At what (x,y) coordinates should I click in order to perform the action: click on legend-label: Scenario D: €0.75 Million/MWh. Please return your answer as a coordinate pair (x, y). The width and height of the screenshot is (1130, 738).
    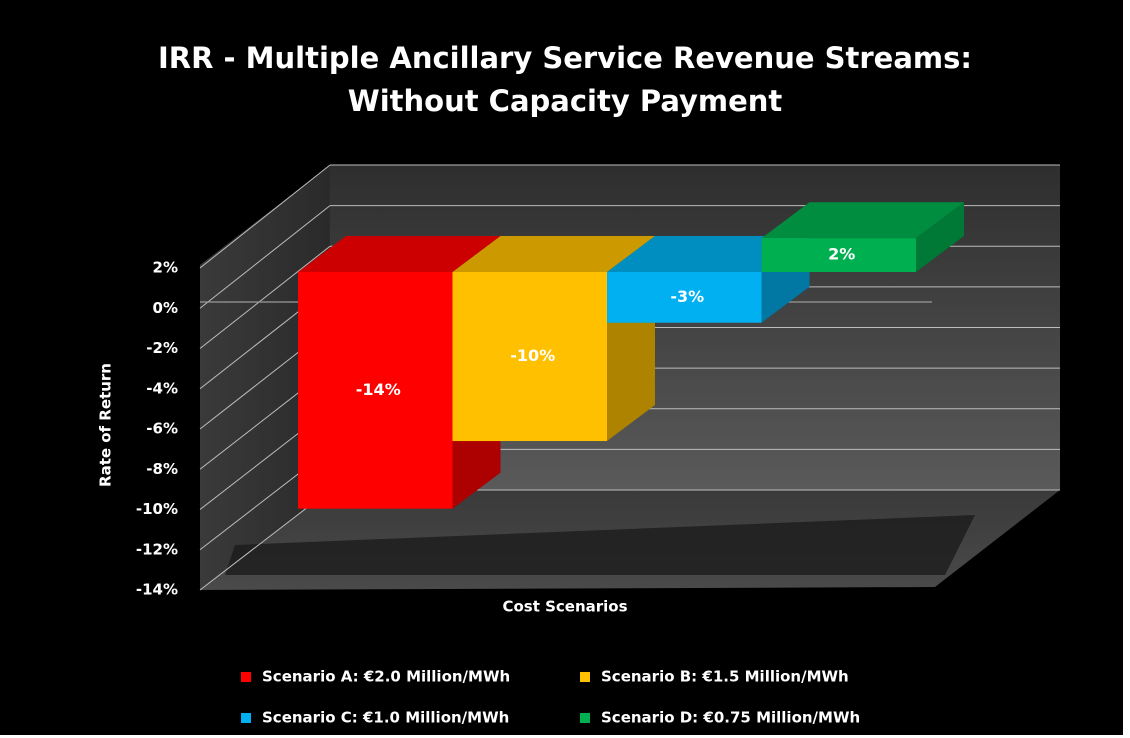
    Looking at the image, I should click on (730, 718).